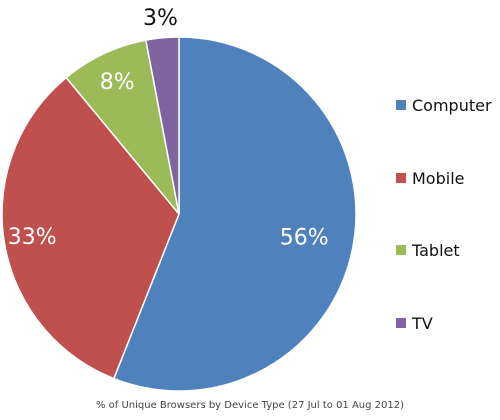 This screenshot has height=420, width=500. Describe the element at coordinates (401, 178) in the screenshot. I see `legend-swatch-mobile` at that location.